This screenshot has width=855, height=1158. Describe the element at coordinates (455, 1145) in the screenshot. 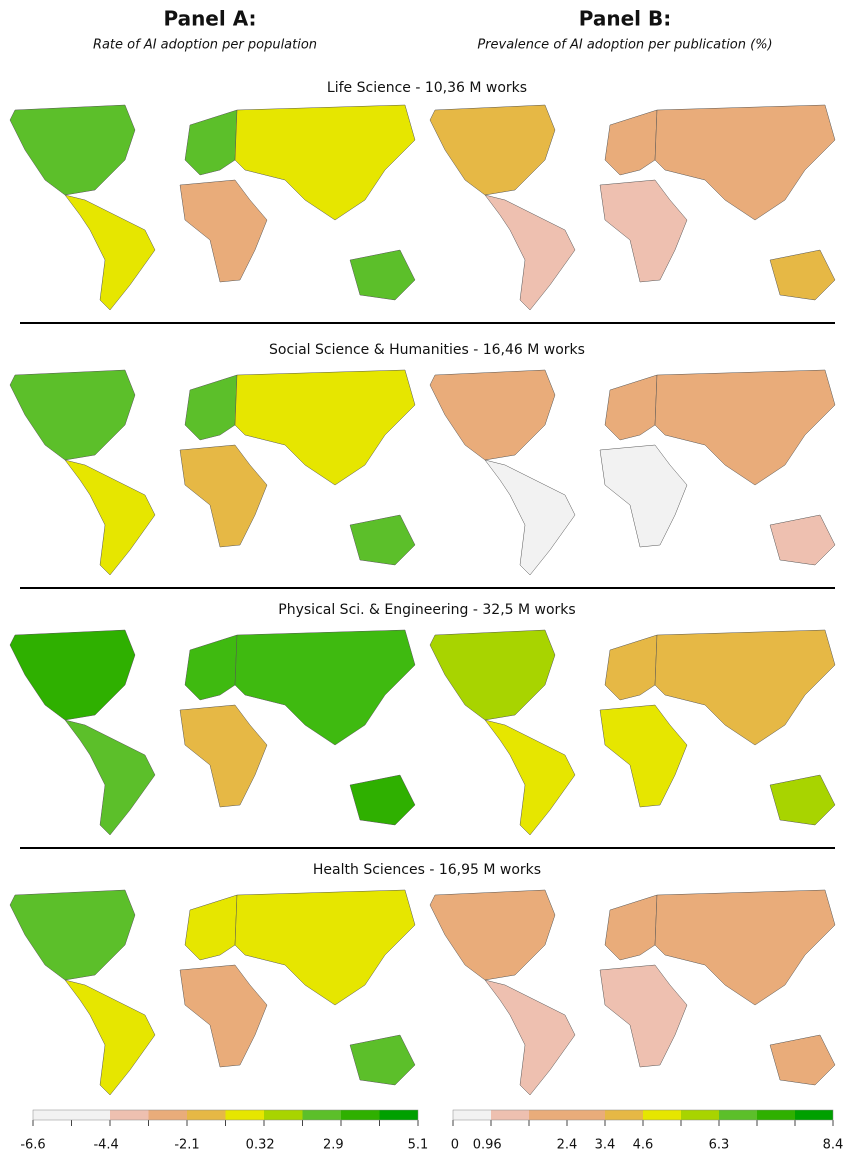

I see `colorbar-label: 0` at that location.